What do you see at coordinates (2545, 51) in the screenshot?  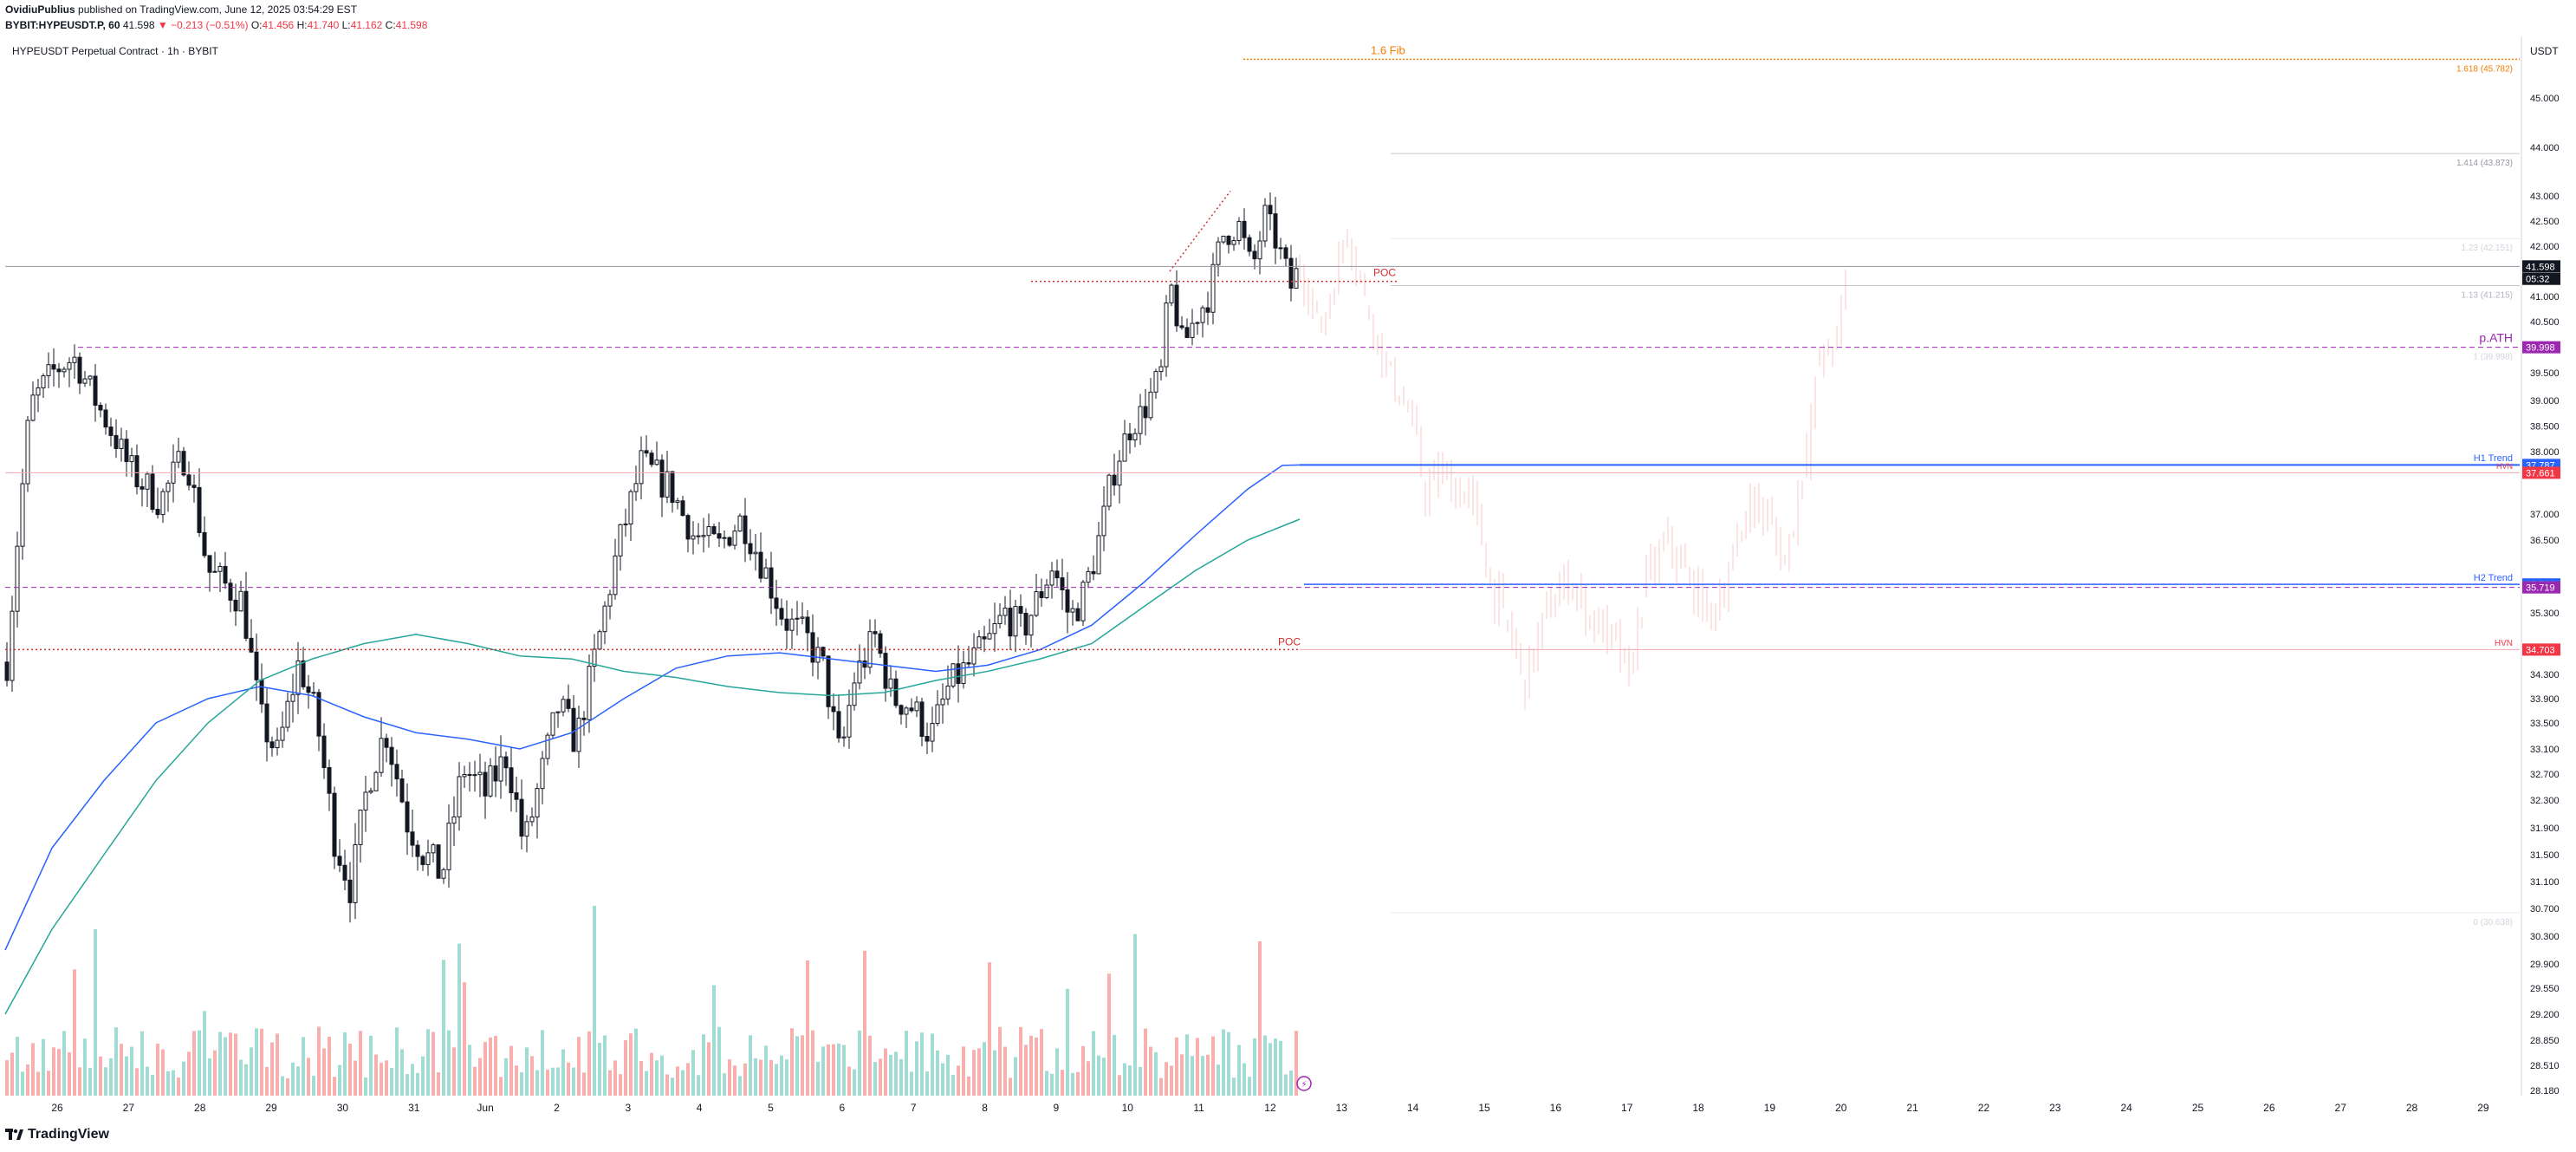 I see `currency-label: USDT` at bounding box center [2545, 51].